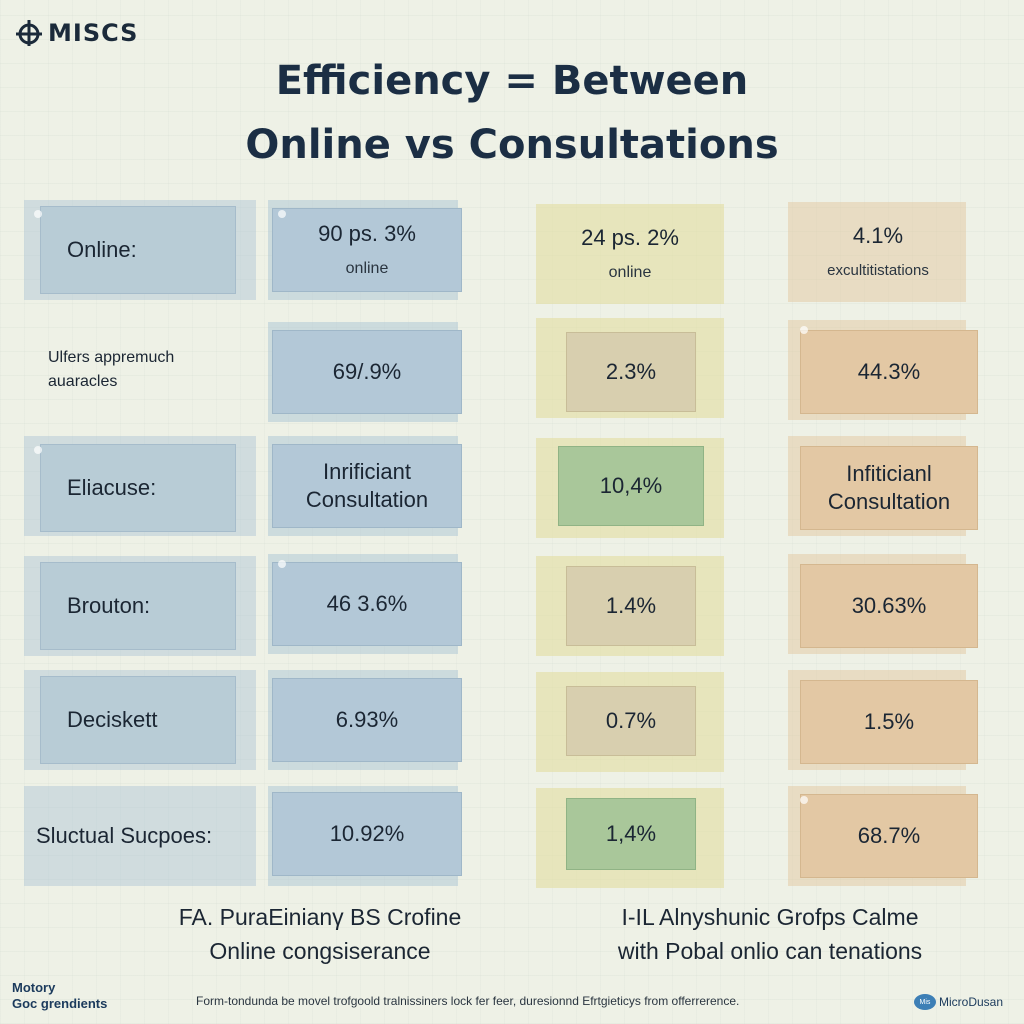 This screenshot has width=1024, height=1024. I want to click on diff-cell-bg, so click(877, 252).